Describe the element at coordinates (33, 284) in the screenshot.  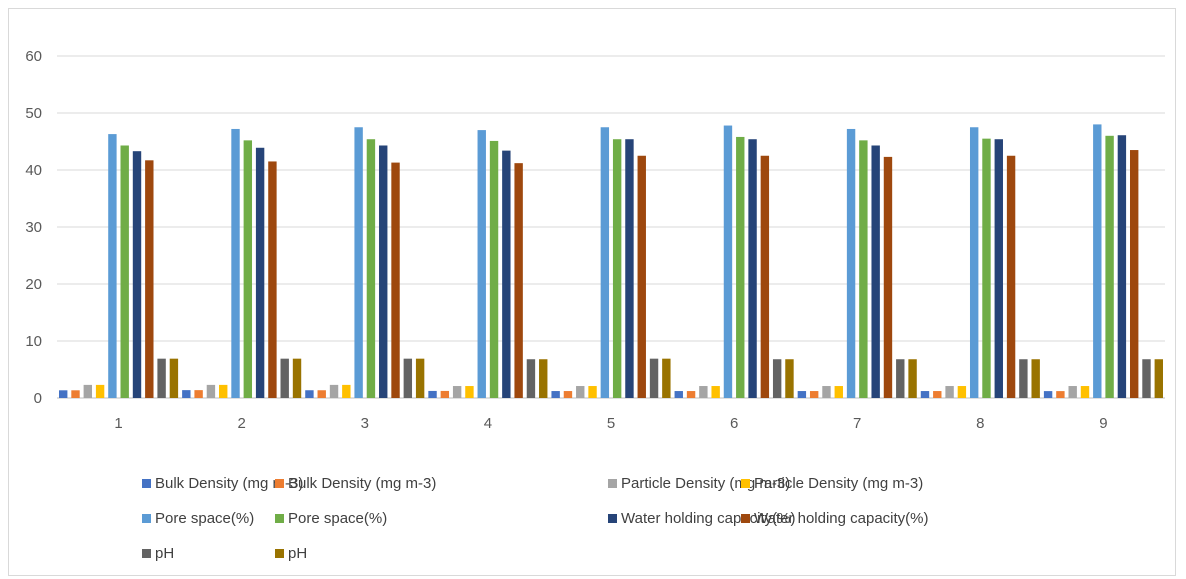
I see `y-tick-label: 20` at that location.